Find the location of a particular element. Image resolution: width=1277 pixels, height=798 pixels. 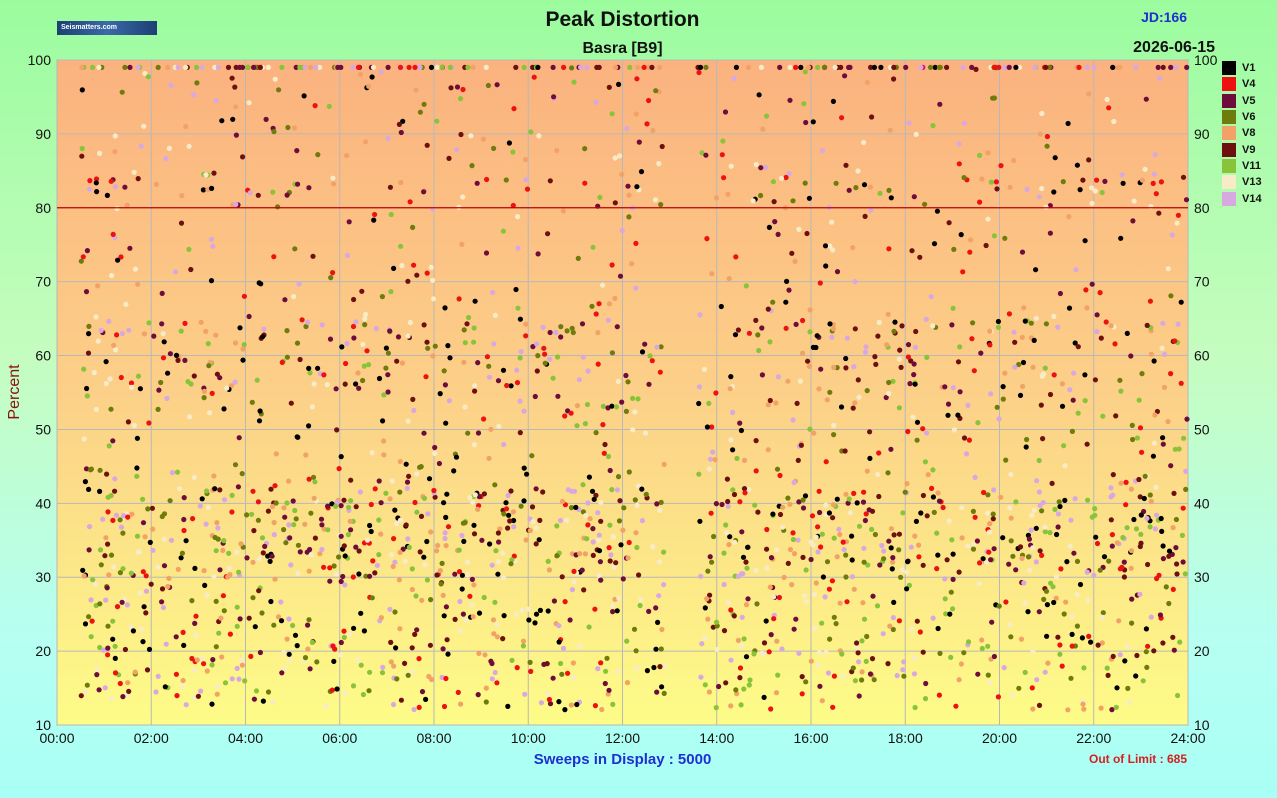

logo: Seismatters.com is located at coordinates (107, 28).